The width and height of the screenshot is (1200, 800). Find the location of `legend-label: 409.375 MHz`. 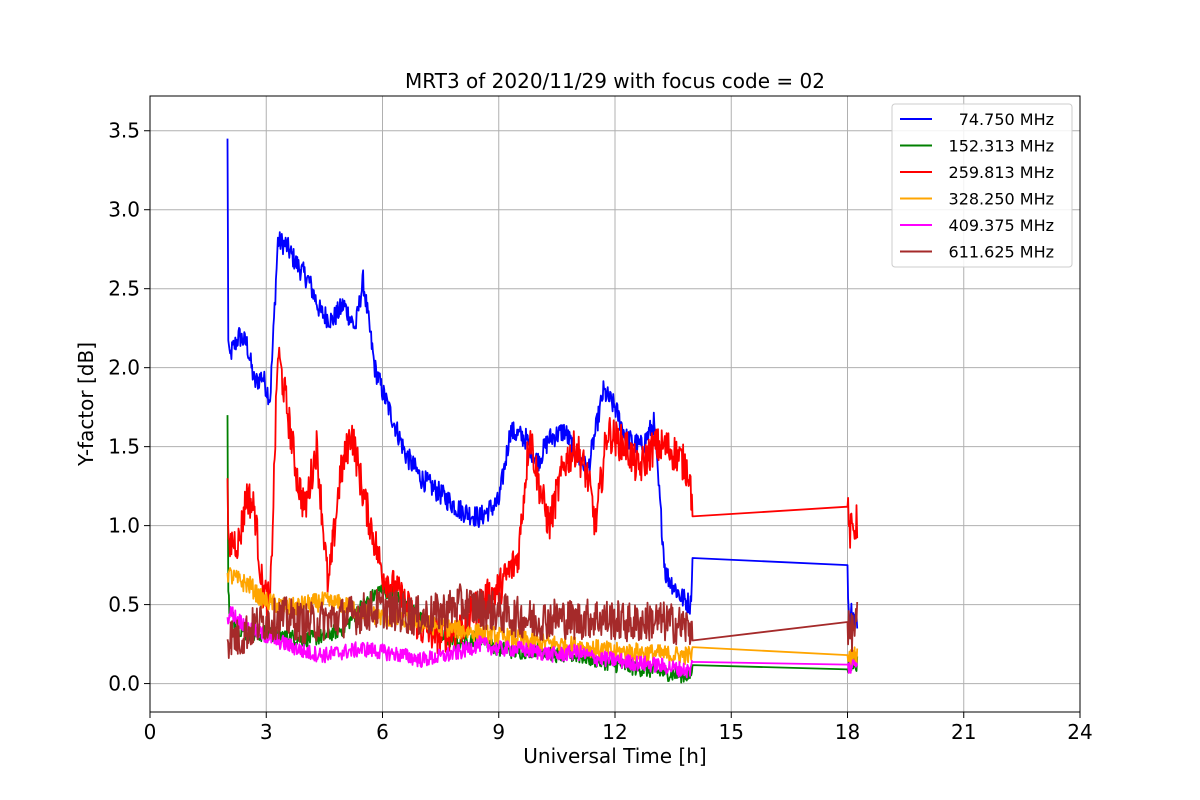

legend-label: 409.375 MHz is located at coordinates (1001, 225).